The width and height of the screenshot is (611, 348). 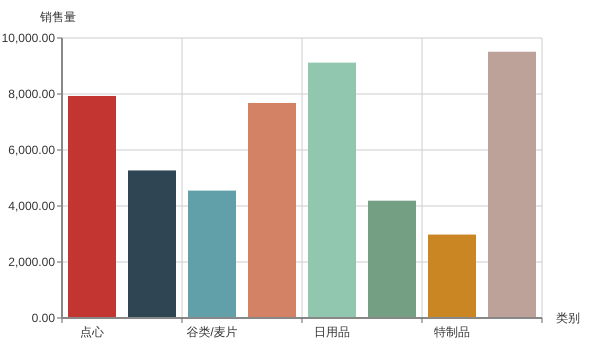 What do you see at coordinates (568, 318) in the screenshot?
I see `xlabel: 类别` at bounding box center [568, 318].